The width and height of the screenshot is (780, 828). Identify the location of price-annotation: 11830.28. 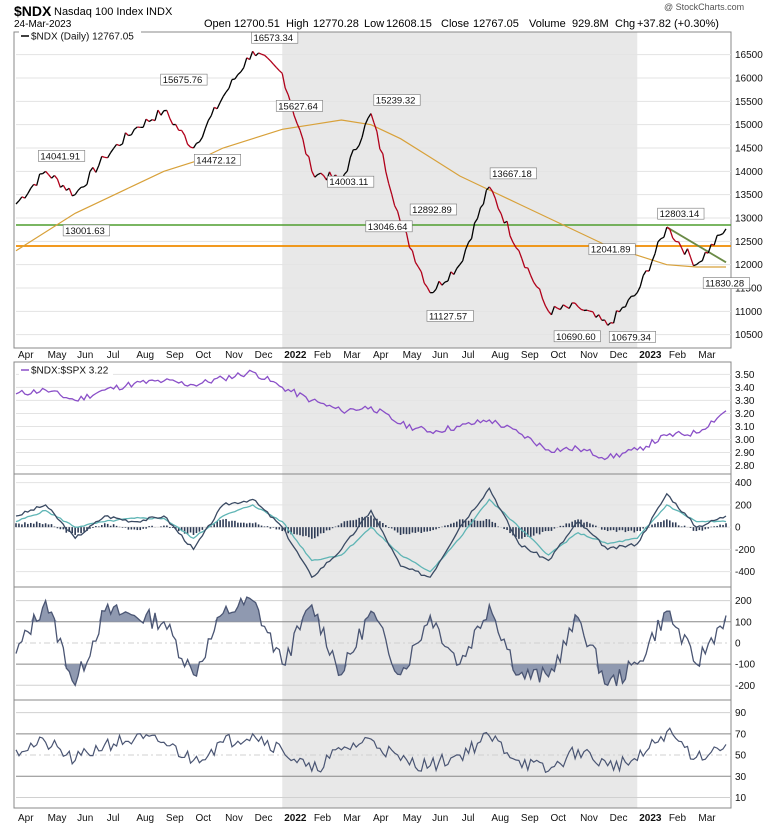
(724, 284).